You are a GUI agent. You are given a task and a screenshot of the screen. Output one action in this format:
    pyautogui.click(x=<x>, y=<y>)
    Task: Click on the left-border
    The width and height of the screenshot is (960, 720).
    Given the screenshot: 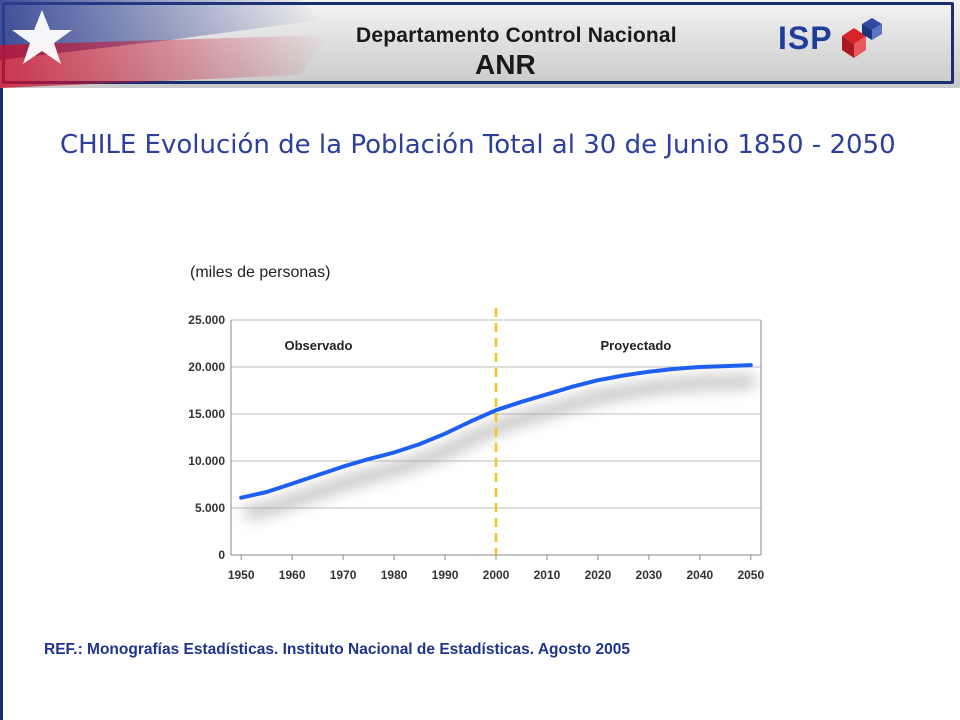 What is the action you would take?
    pyautogui.click(x=1, y=404)
    